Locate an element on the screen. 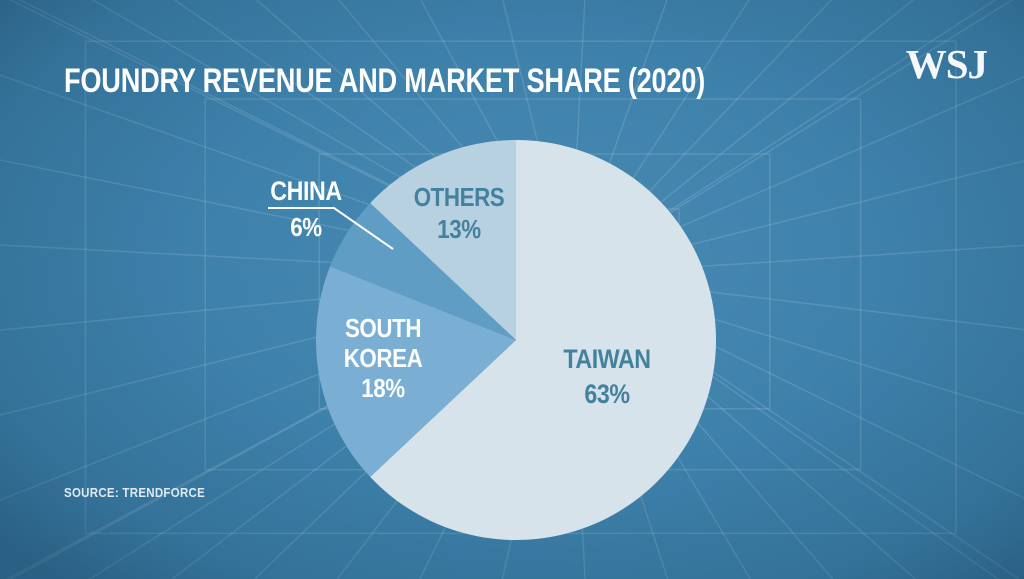  wsj-logo: WSJ is located at coordinates (946, 64).